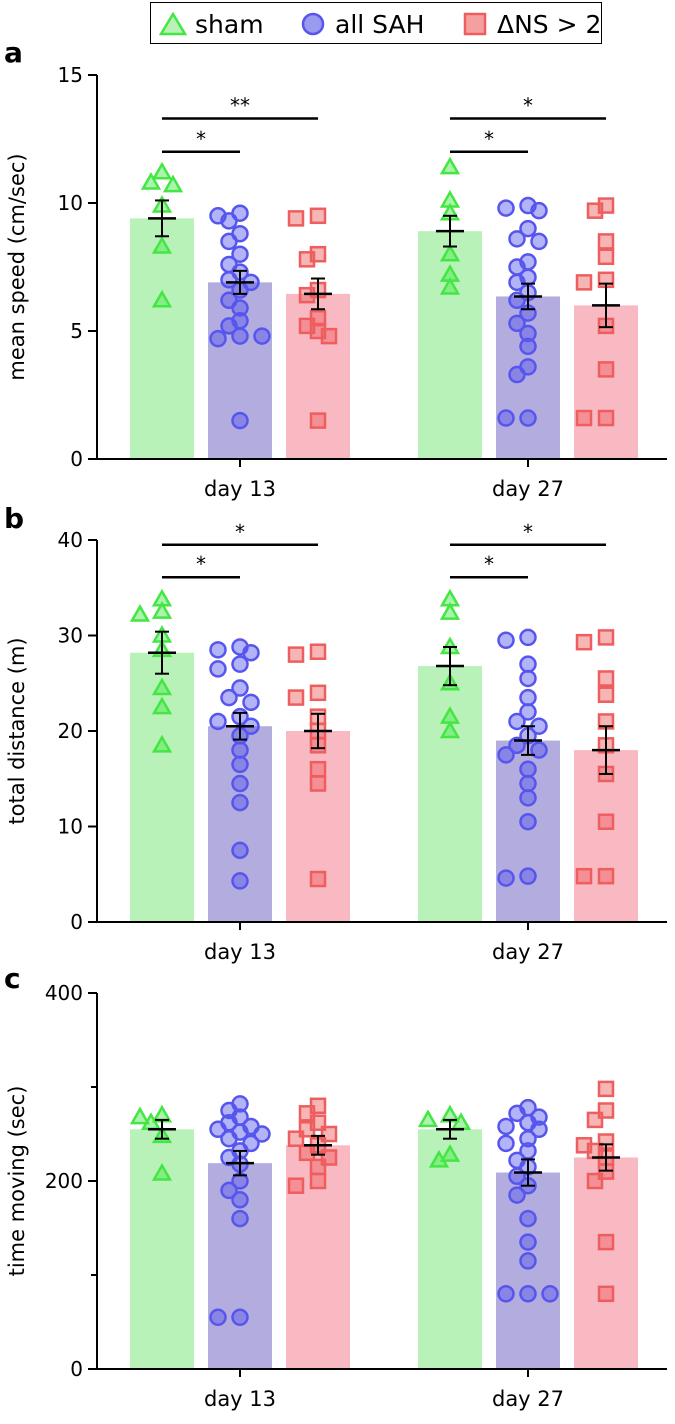 The height and width of the screenshot is (1424, 675). Describe the element at coordinates (380, 24) in the screenshot. I see `legend-label-all-sah: all SAH` at that location.